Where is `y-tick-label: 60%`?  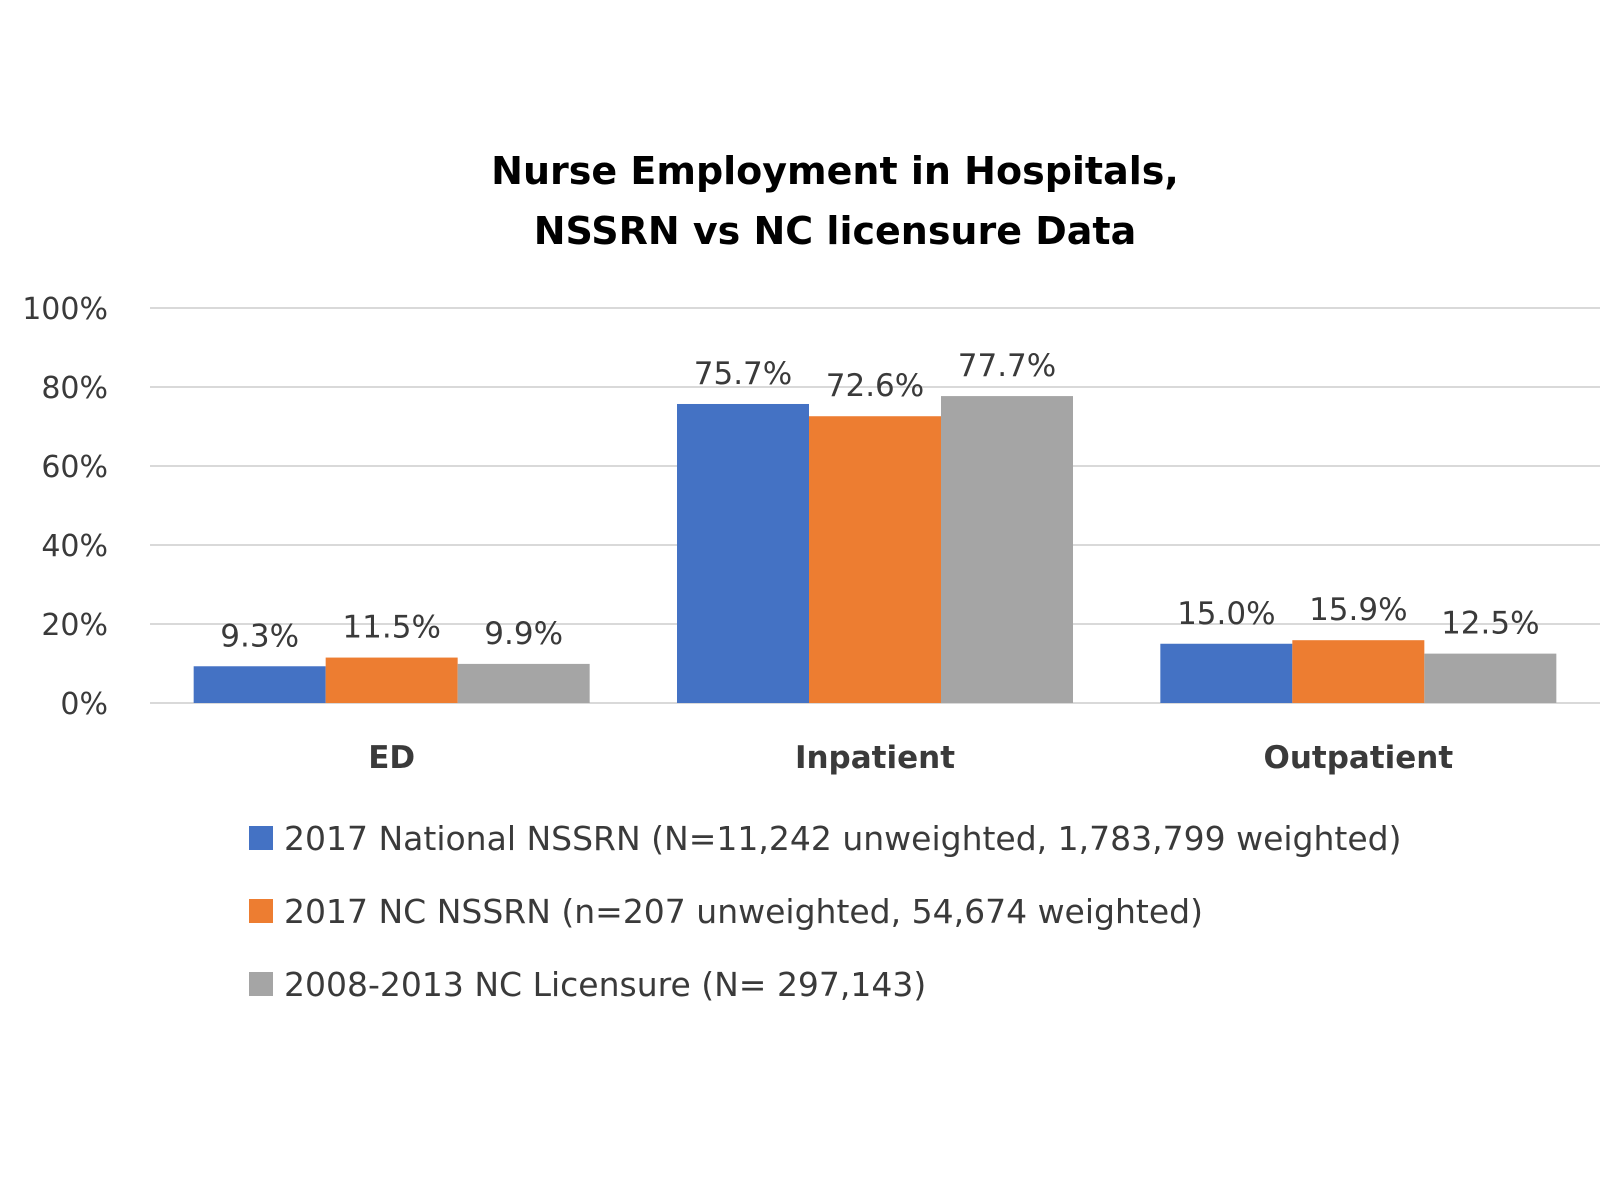 y-tick-label: 60% is located at coordinates (74, 467).